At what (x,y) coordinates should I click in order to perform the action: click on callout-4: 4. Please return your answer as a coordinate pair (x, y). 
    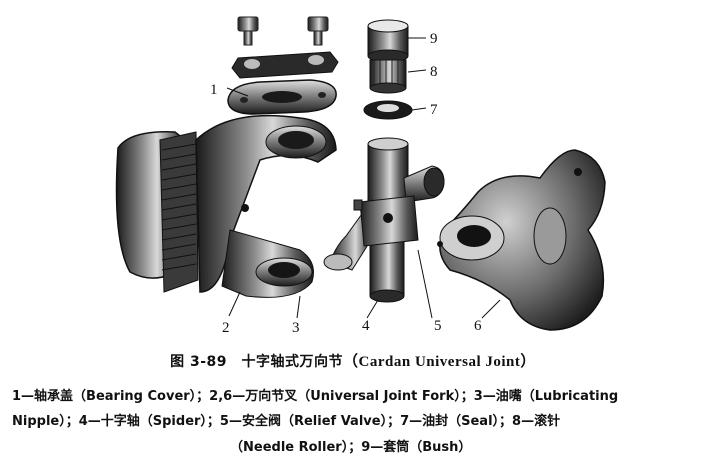
    Looking at the image, I should click on (366, 326).